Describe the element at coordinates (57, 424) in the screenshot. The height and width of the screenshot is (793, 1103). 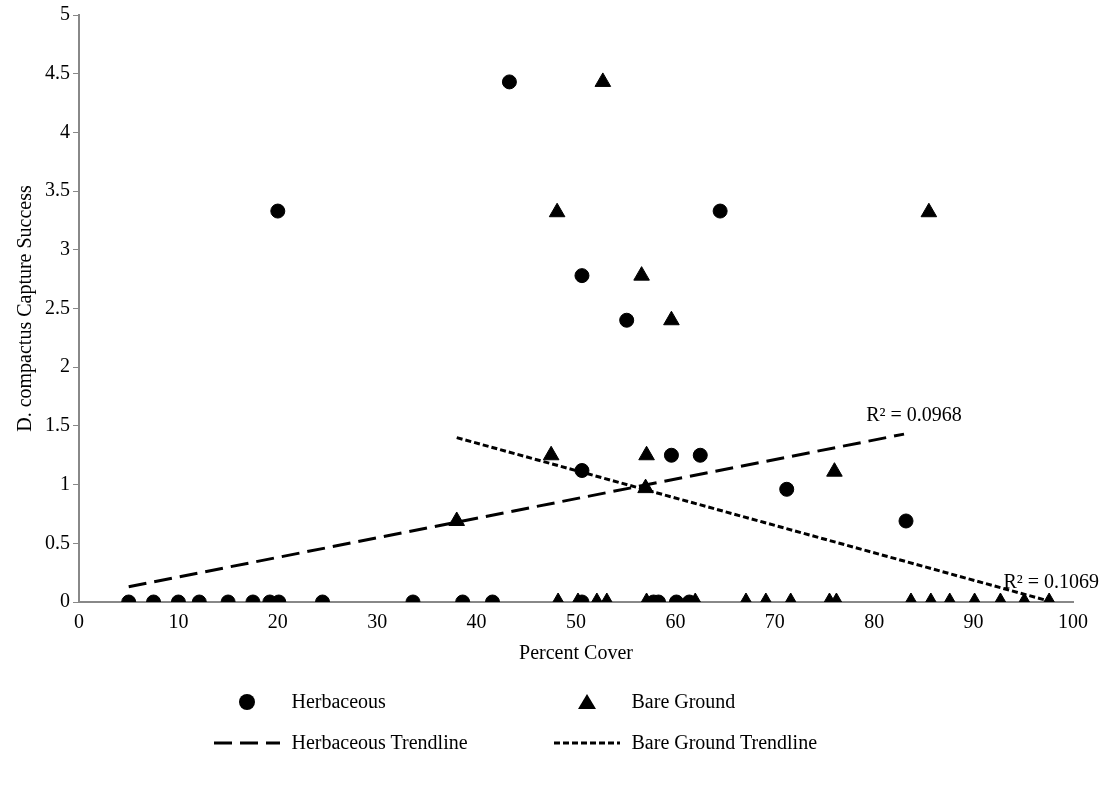
I see `y-tick-label: 1.5` at that location.